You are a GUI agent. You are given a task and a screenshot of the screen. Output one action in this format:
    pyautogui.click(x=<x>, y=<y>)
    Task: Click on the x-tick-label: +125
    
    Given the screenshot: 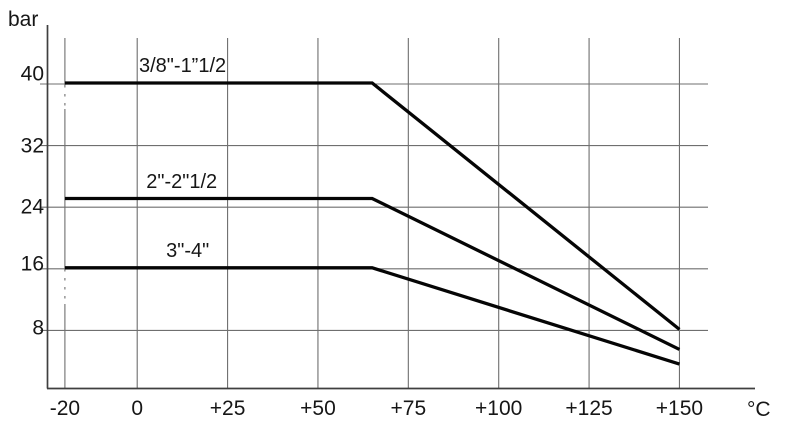 What is the action you would take?
    pyautogui.click(x=589, y=408)
    